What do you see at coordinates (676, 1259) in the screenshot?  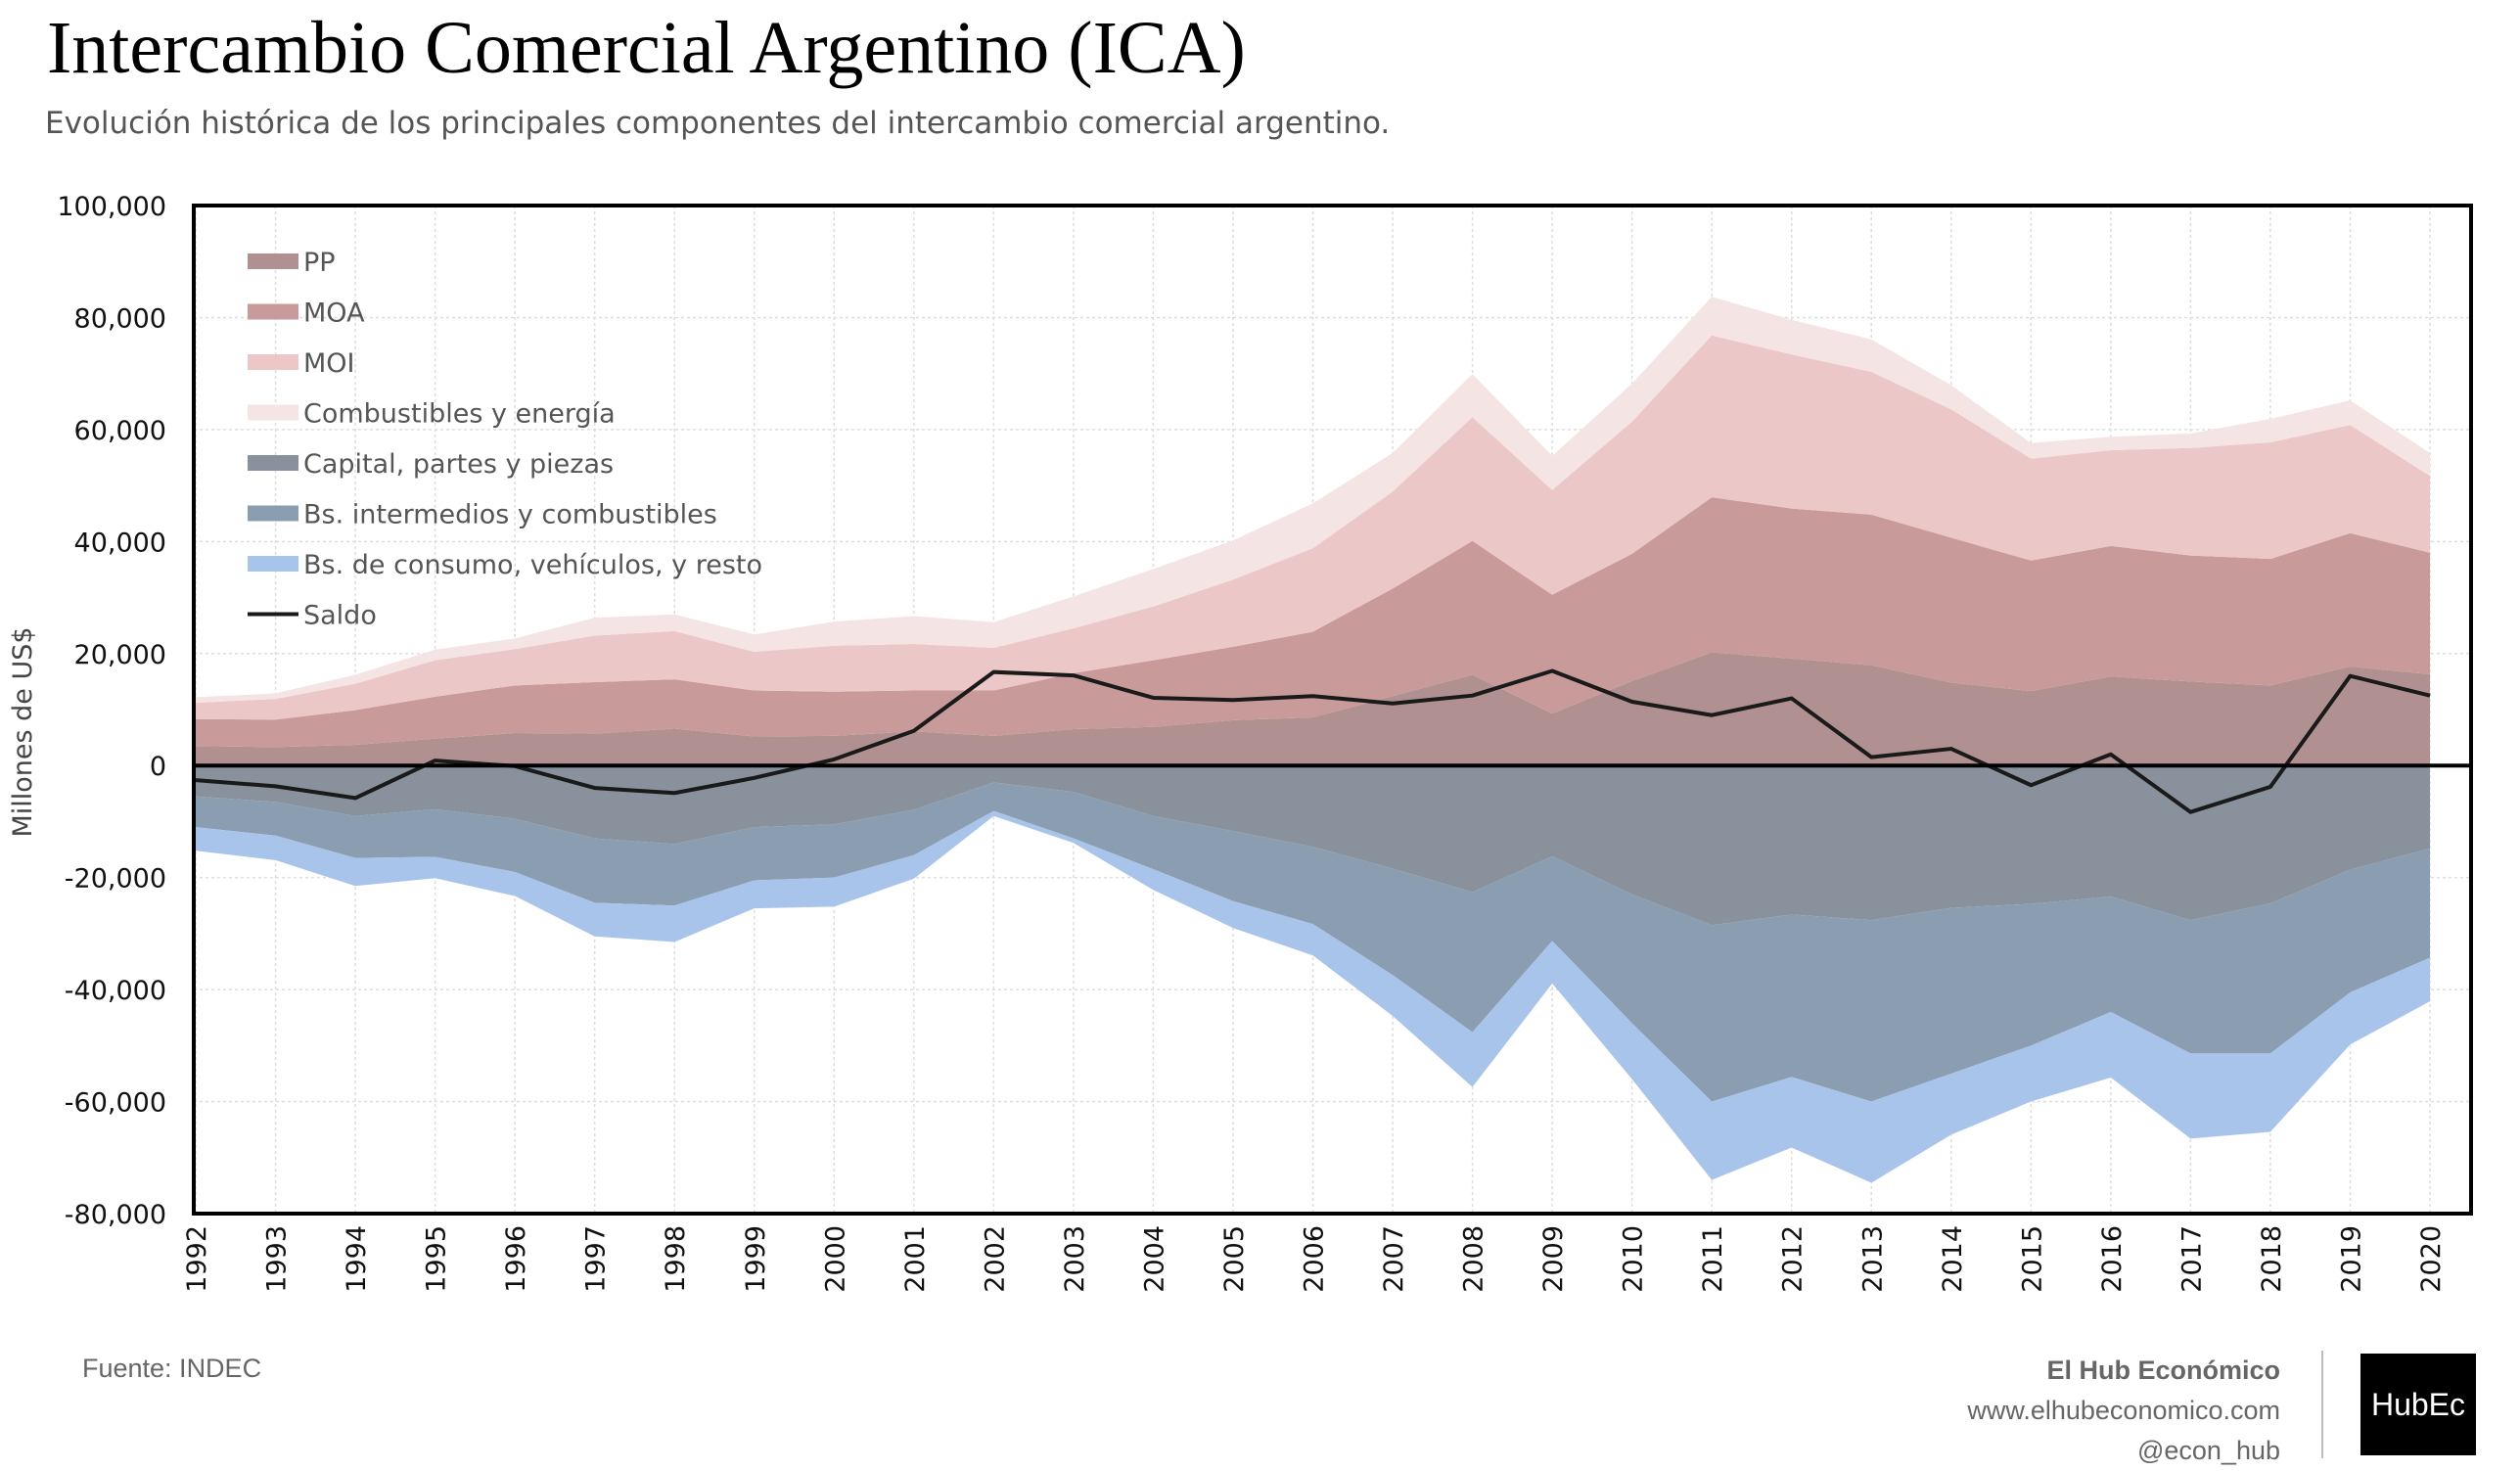 I see `x-tick-label: 1998` at bounding box center [676, 1259].